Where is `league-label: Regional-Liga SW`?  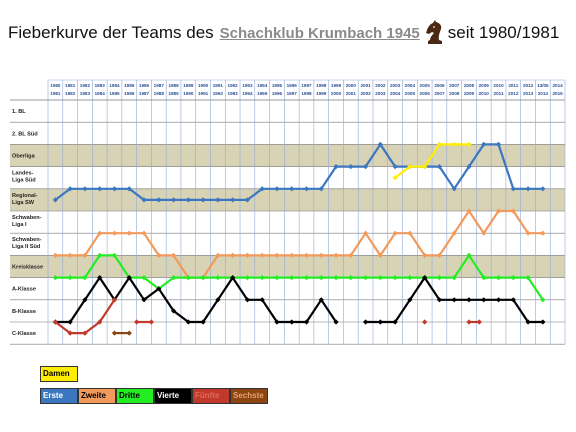 league-label: Regional-Liga SW is located at coordinates (25, 199).